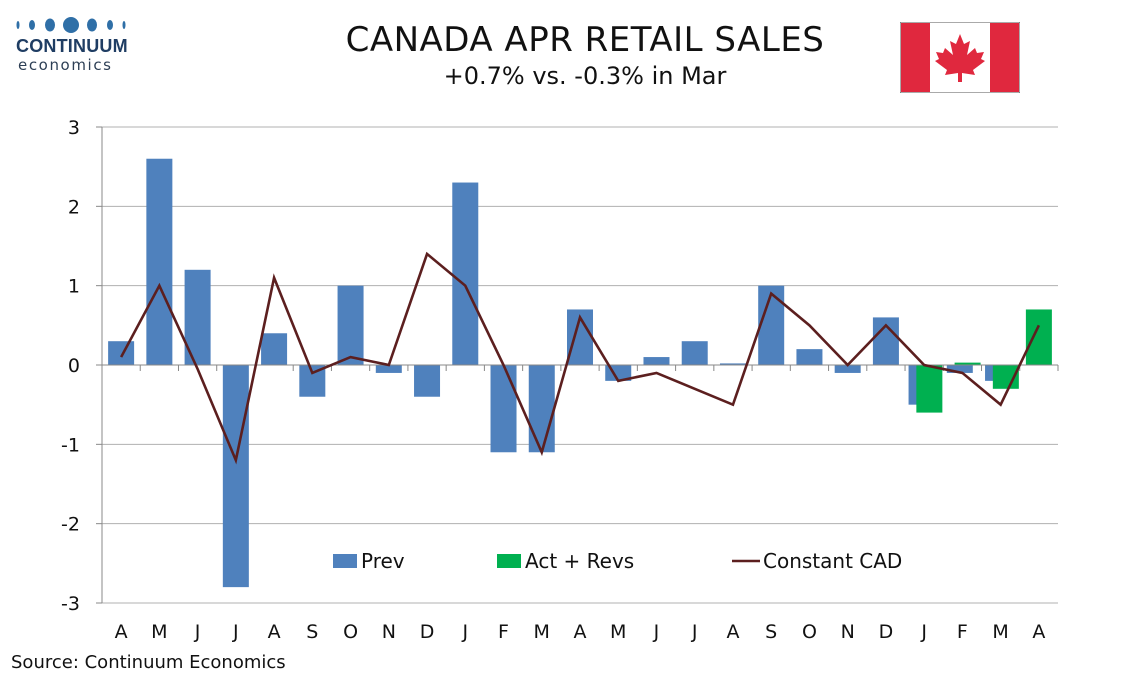 Image resolution: width=1134 pixels, height=680 pixels. I want to click on y-tick-label: -2, so click(70, 525).